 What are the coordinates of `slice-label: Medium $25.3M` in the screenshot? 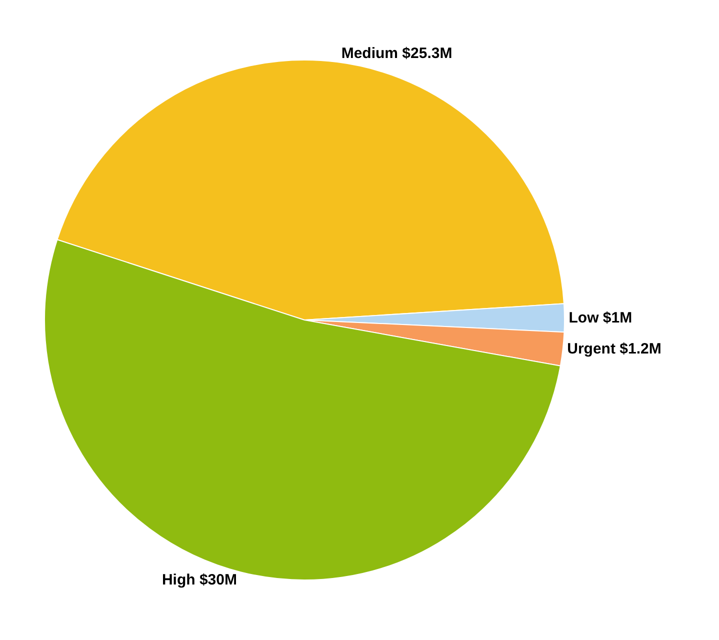 It's located at (396, 53).